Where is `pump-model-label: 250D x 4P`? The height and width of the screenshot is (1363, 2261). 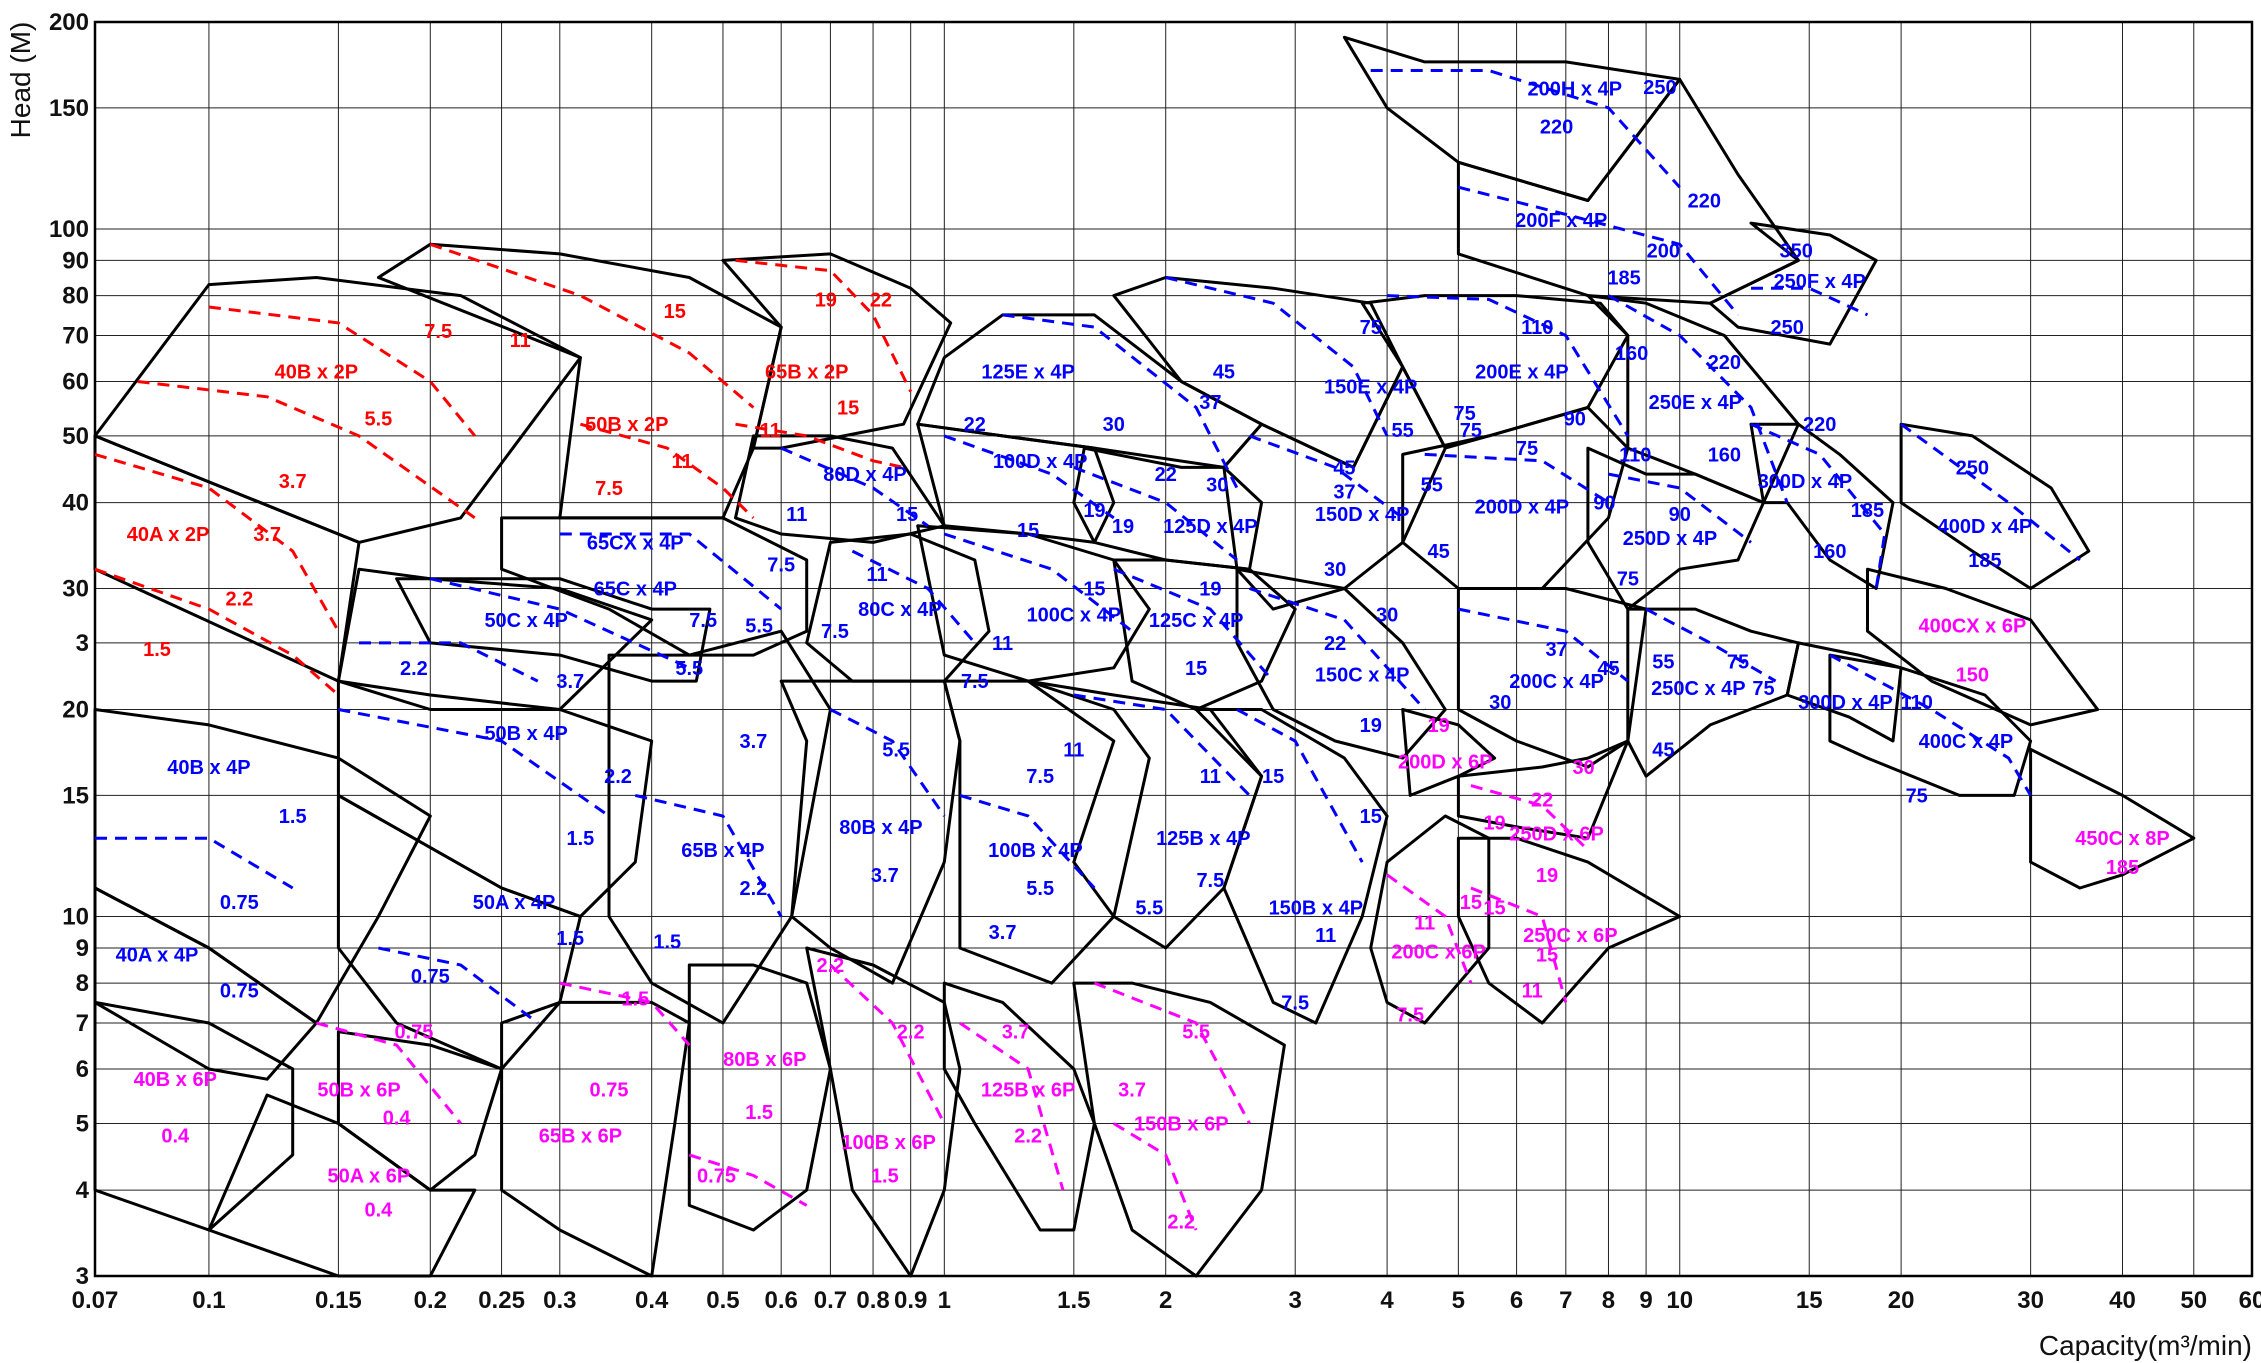 pump-model-label: 250D x 4P is located at coordinates (1670, 539).